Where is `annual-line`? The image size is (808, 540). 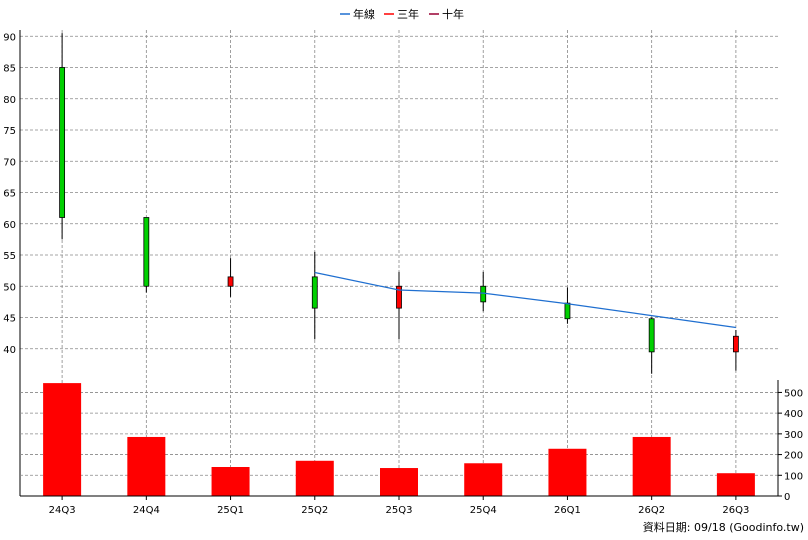 annual-line is located at coordinates (525, 300).